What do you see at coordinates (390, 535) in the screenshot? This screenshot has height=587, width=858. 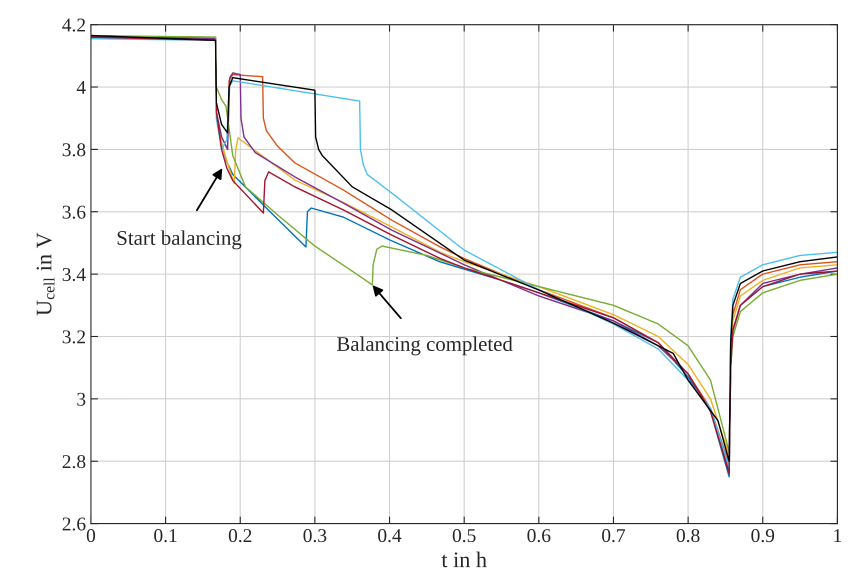 I see `x-tick-label: 0.4` at bounding box center [390, 535].